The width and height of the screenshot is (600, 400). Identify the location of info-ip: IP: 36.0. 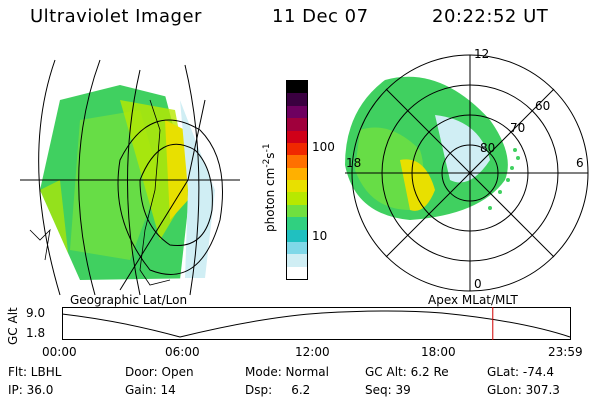
(31, 390).